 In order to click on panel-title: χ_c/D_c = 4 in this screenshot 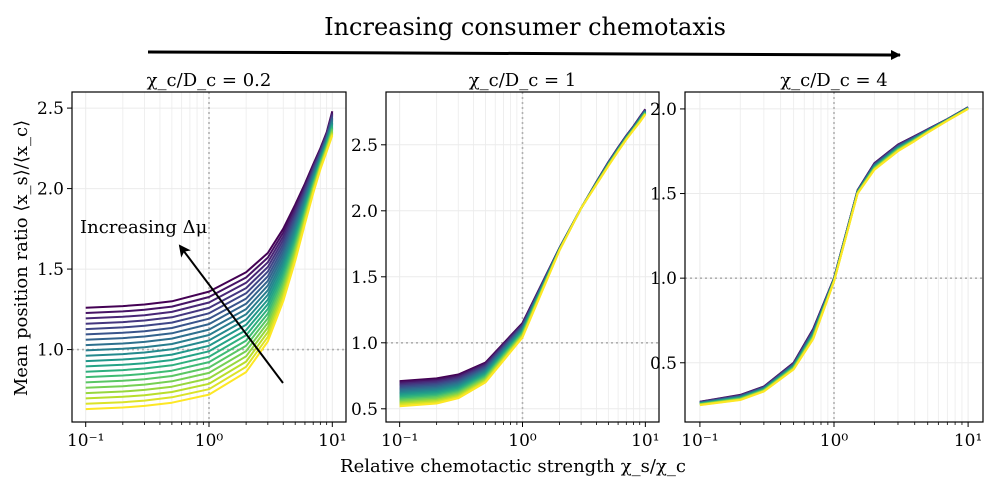, I will do `click(834, 80)`.